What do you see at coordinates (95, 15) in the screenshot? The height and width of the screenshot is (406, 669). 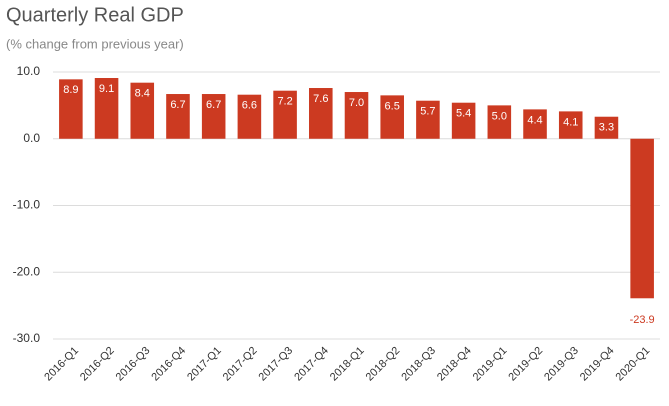 I see `chart-title: Quarterly Real GDP` at bounding box center [95, 15].